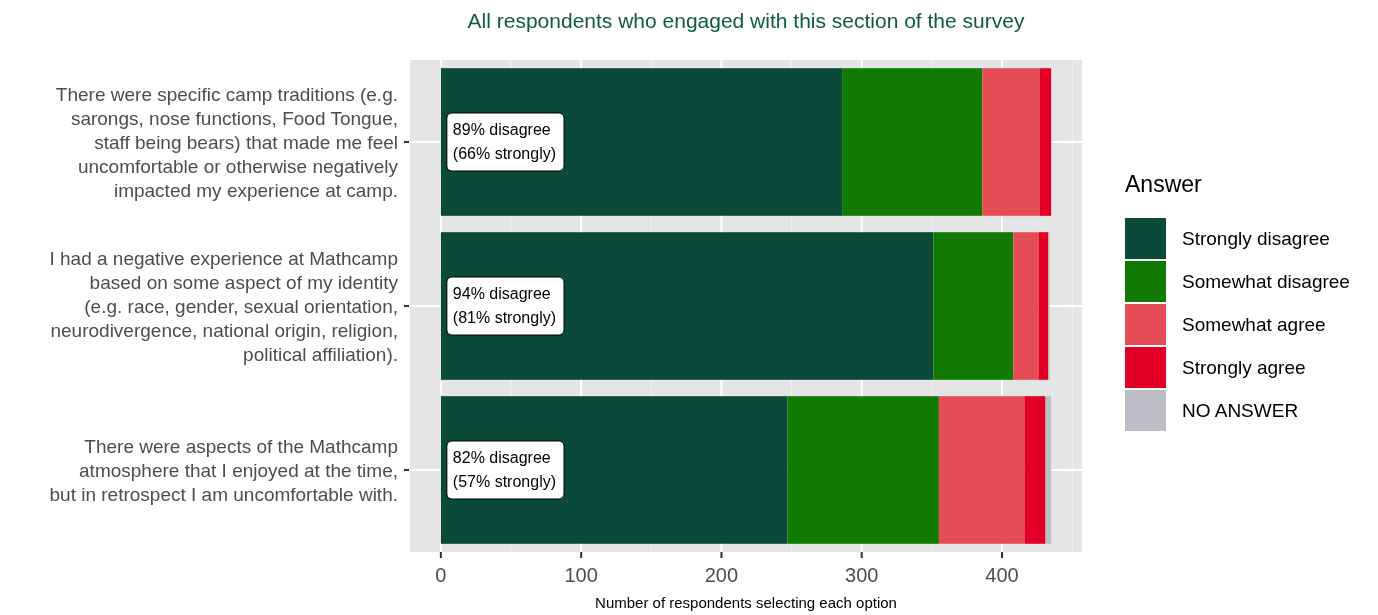  What do you see at coordinates (441, 575) in the screenshot?
I see `x-tick-label: 0` at bounding box center [441, 575].